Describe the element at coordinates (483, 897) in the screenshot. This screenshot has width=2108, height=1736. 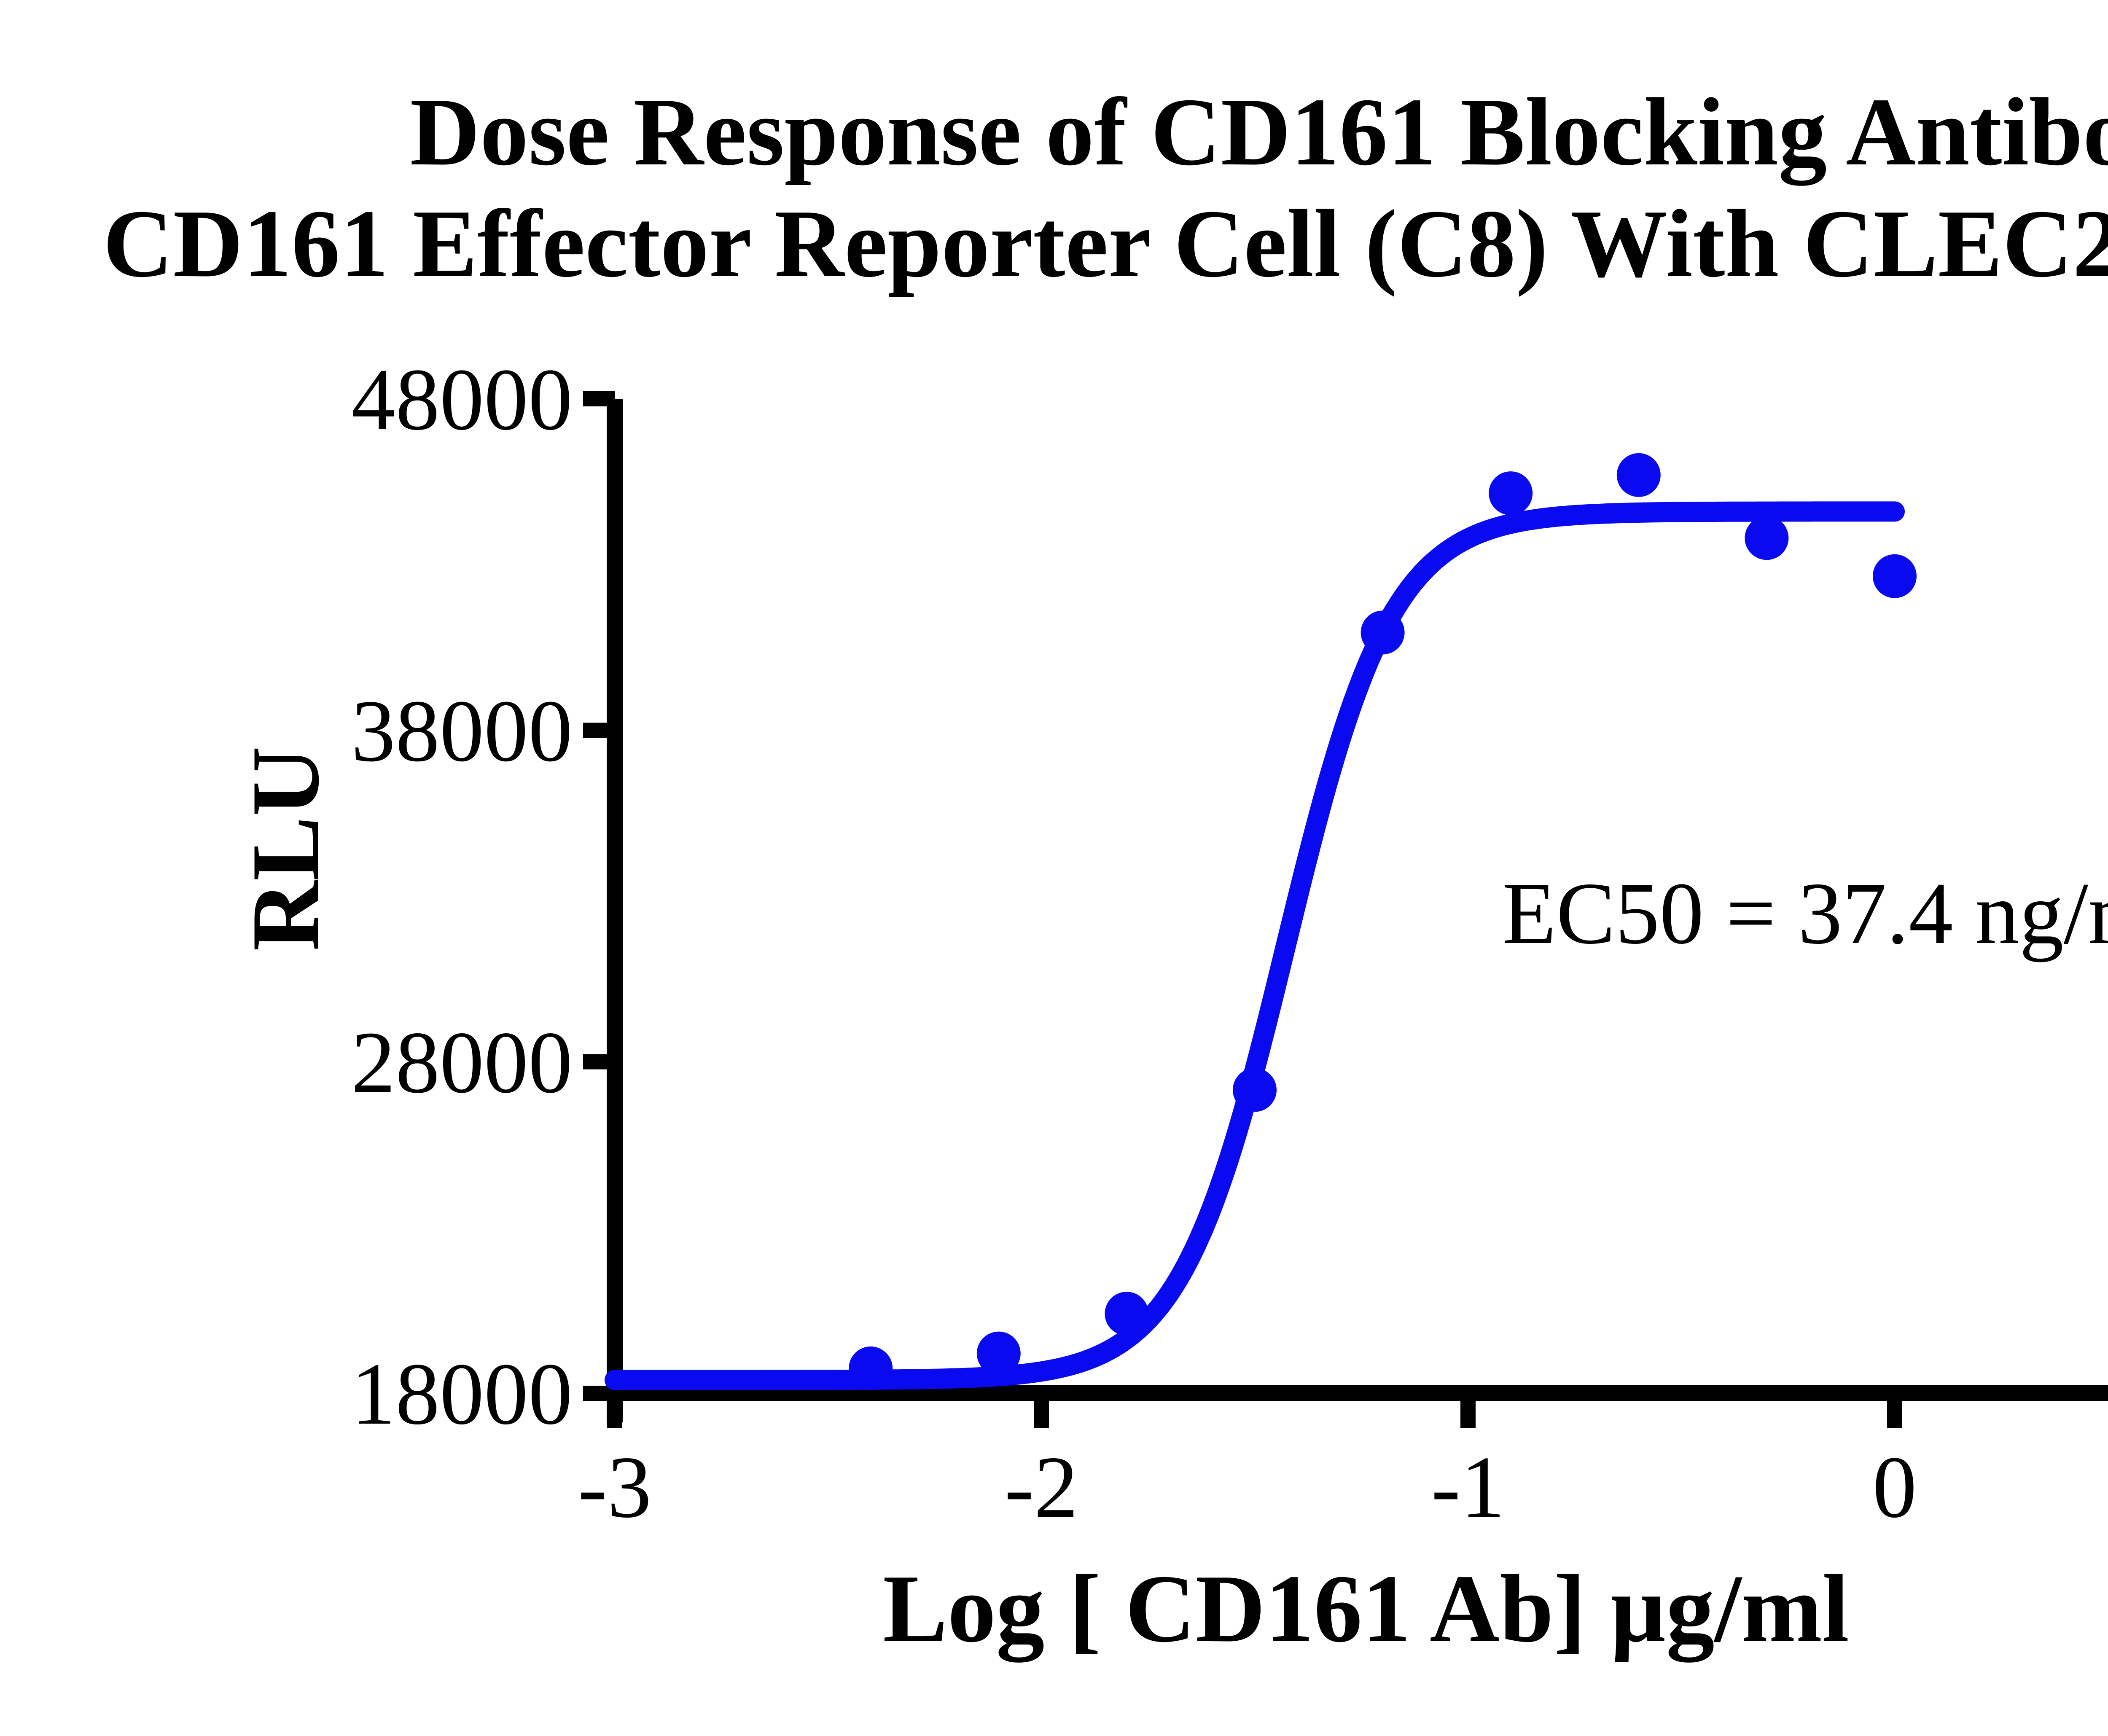
I see `y-tick-group: 48000 38000 28000 18000` at that location.